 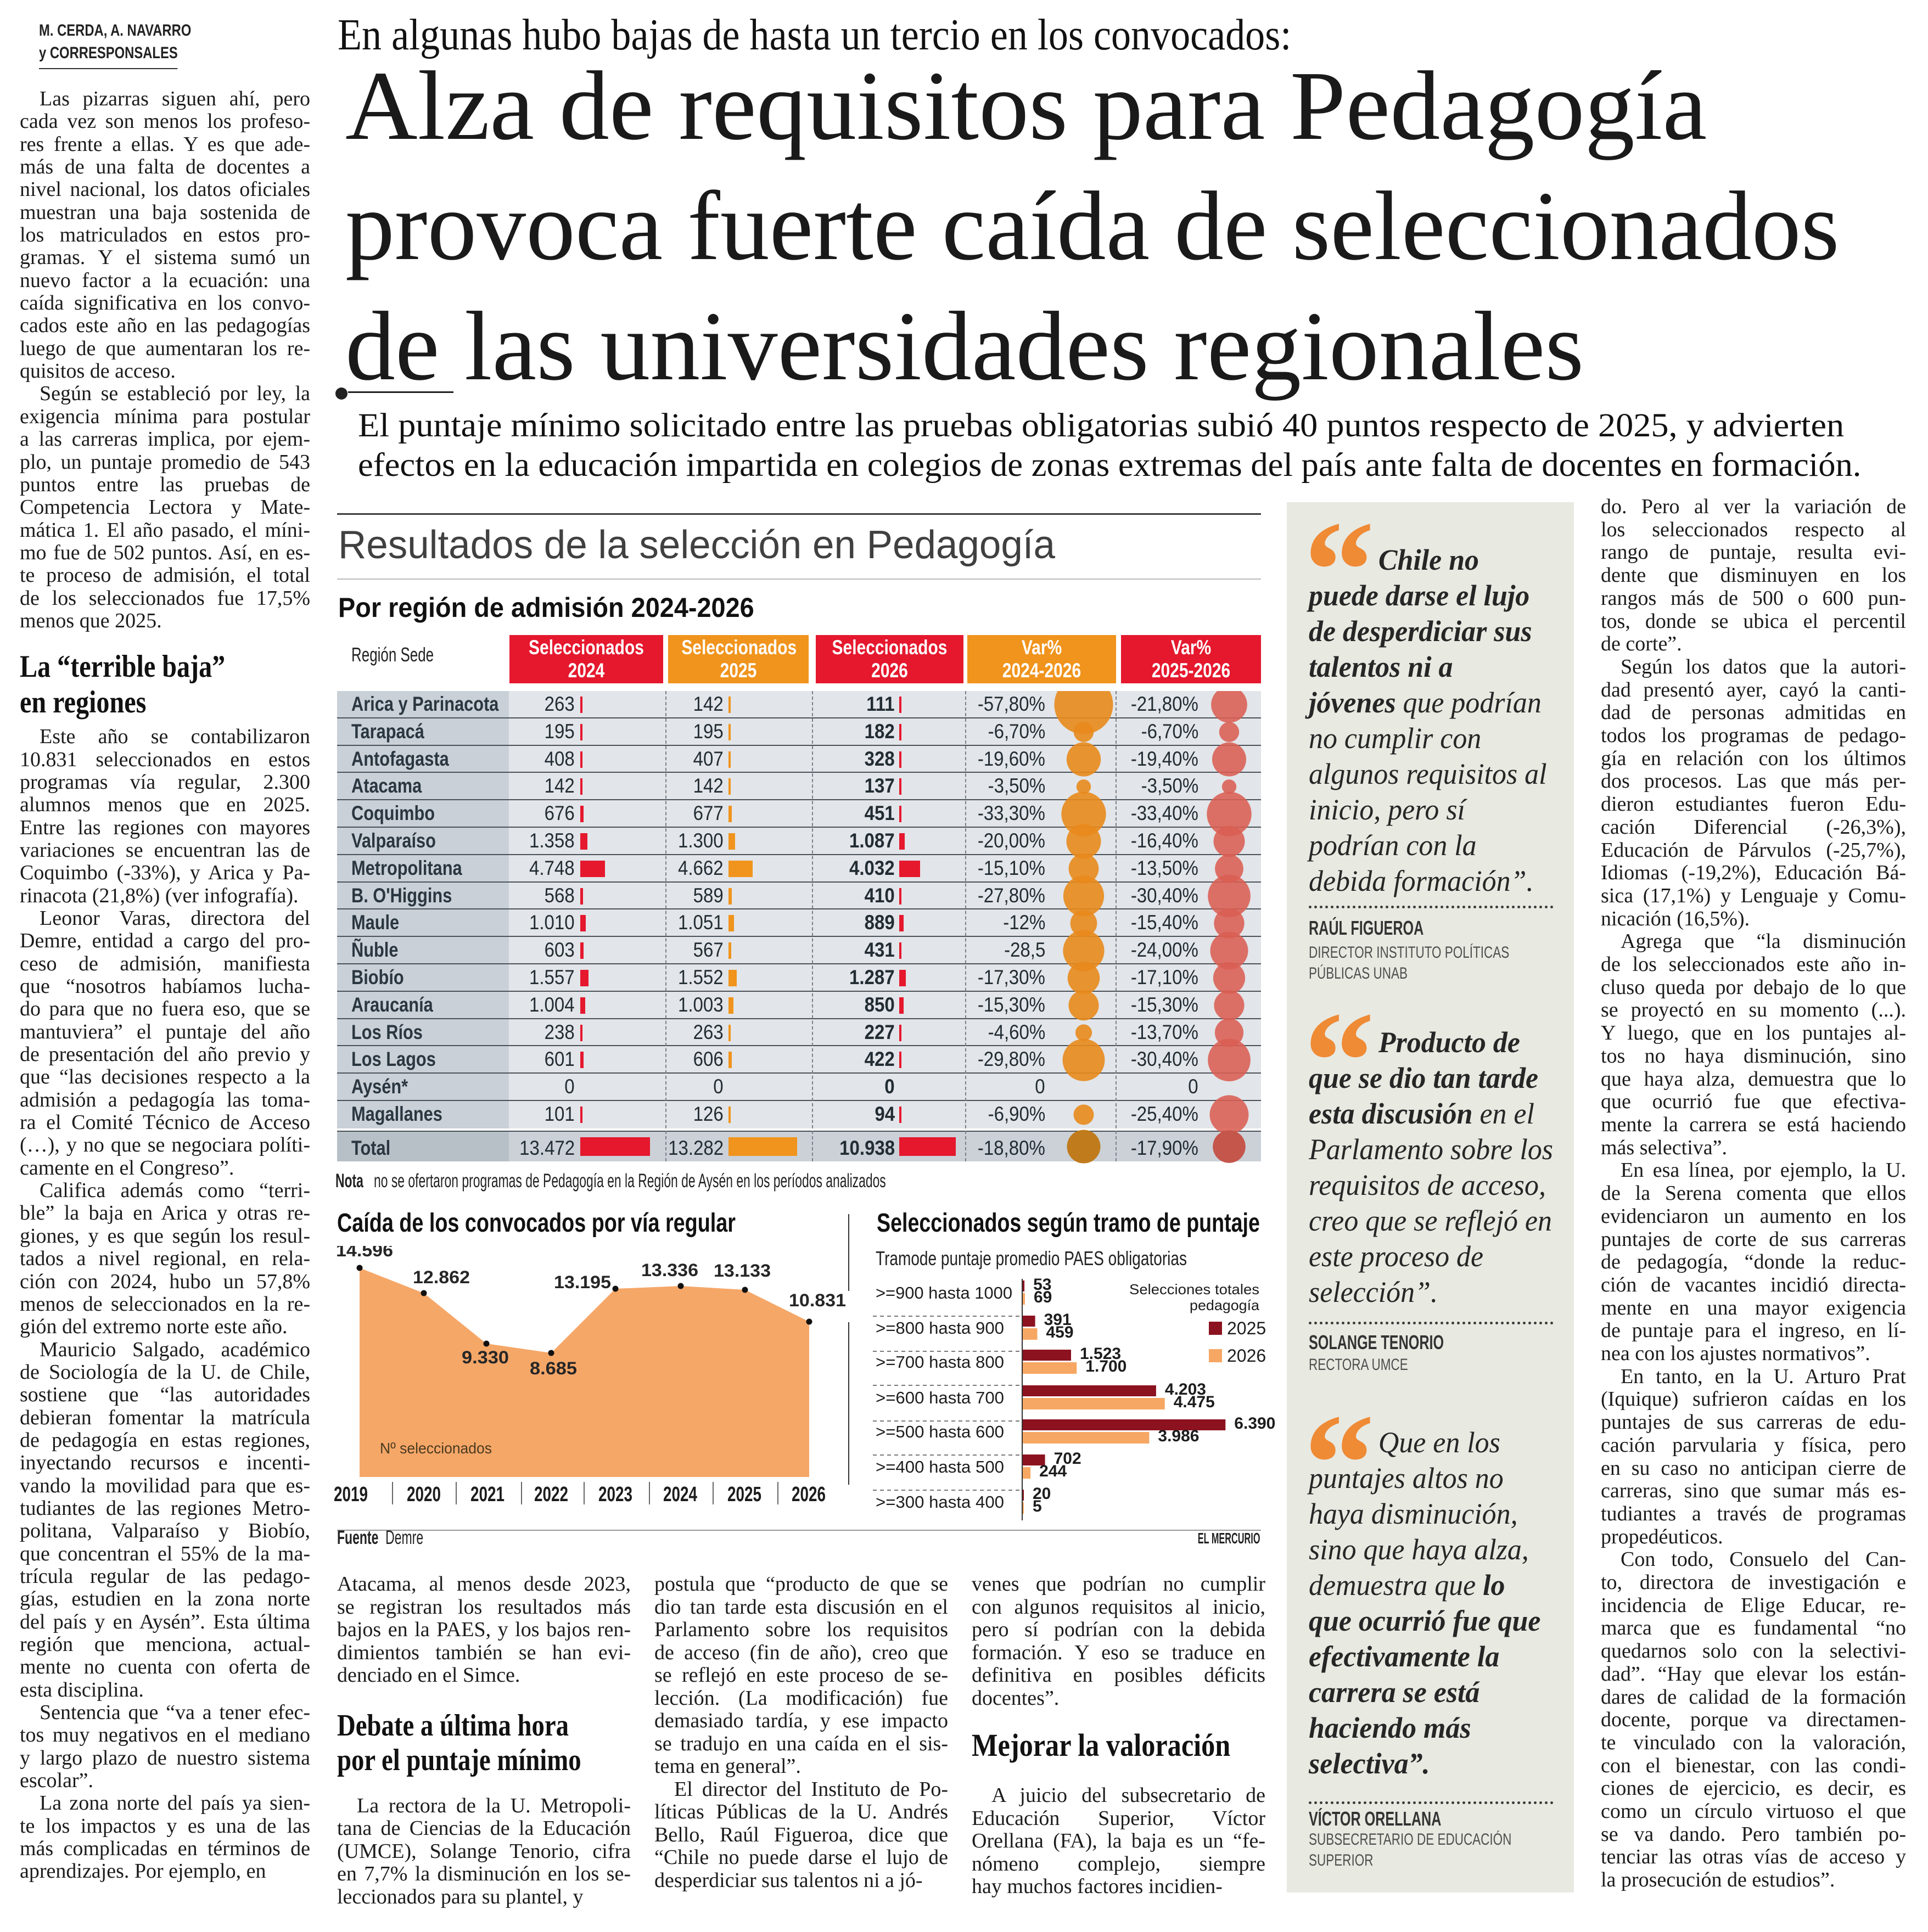 What do you see at coordinates (1058, 1320) in the screenshot?
I see `svg-text: 391` at bounding box center [1058, 1320].